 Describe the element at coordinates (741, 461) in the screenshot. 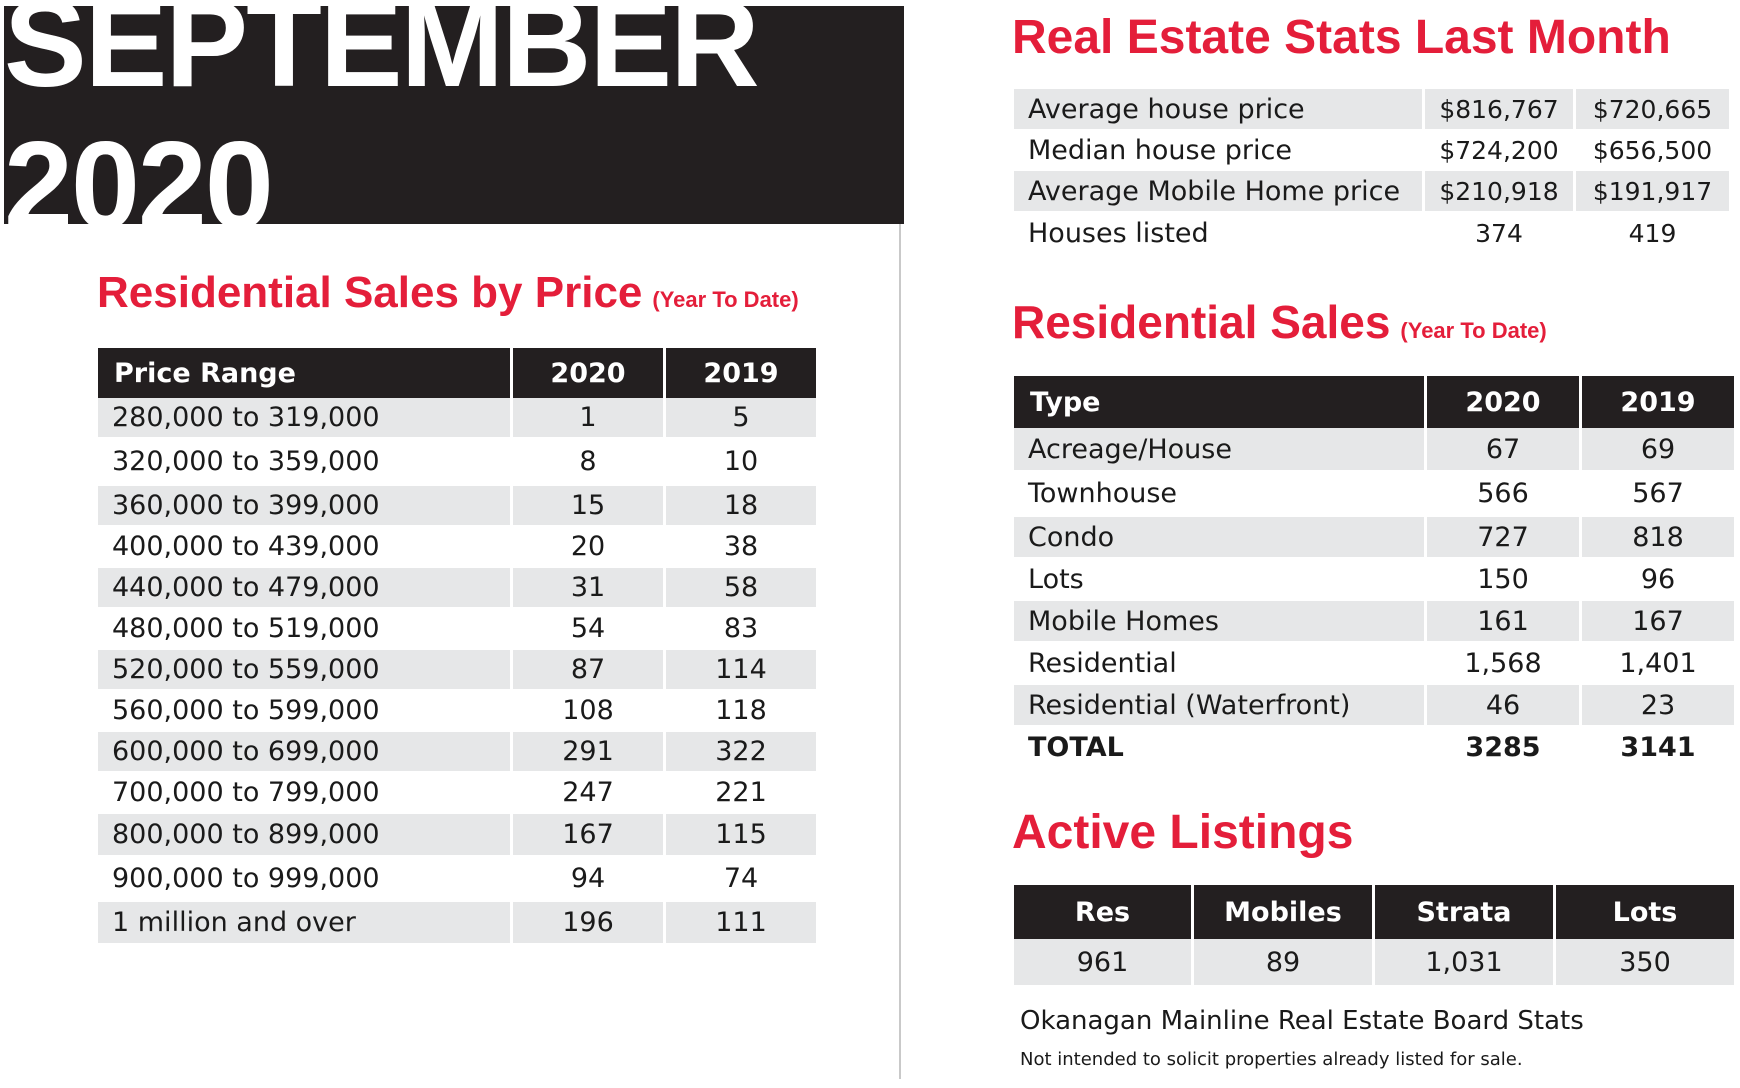

I see `value-2019-cell: 10` at that location.